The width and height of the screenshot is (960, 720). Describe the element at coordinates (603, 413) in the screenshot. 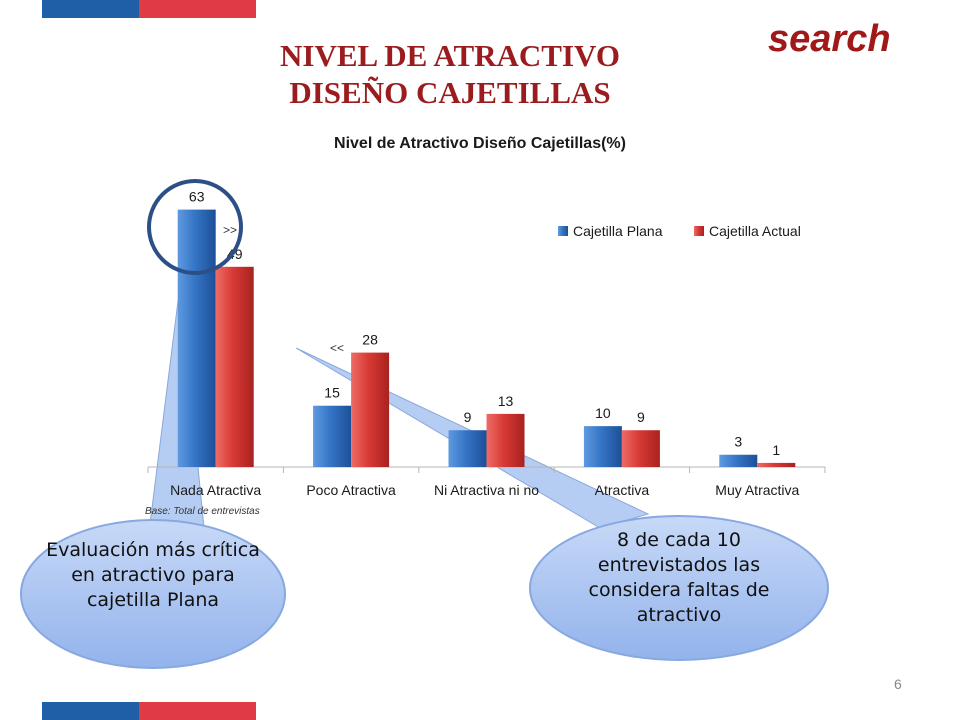

I see `data-label: 10` at that location.